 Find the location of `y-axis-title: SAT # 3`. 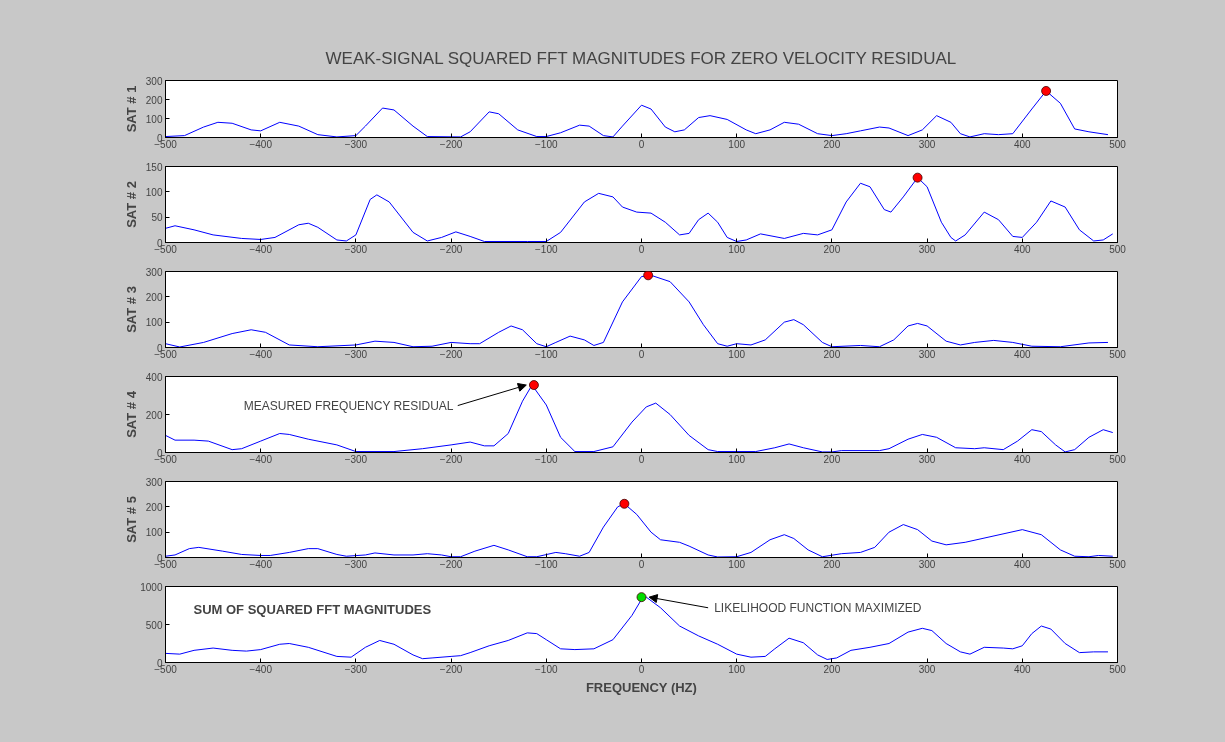

y-axis-title: SAT # 3 is located at coordinates (131, 309).